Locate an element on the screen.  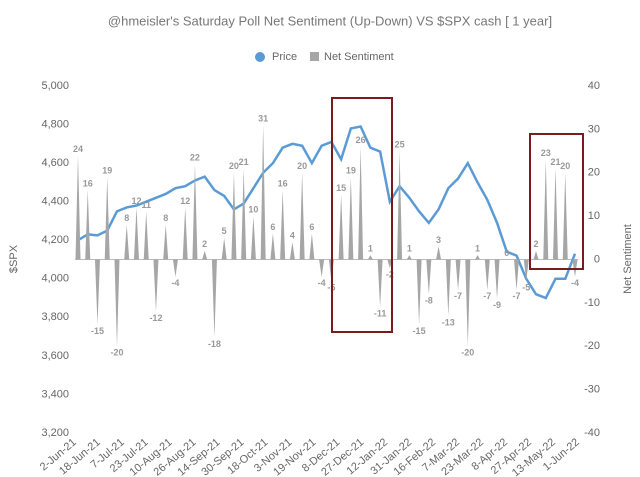
y-tick-label: 4,400 is located at coordinates (55, 202).